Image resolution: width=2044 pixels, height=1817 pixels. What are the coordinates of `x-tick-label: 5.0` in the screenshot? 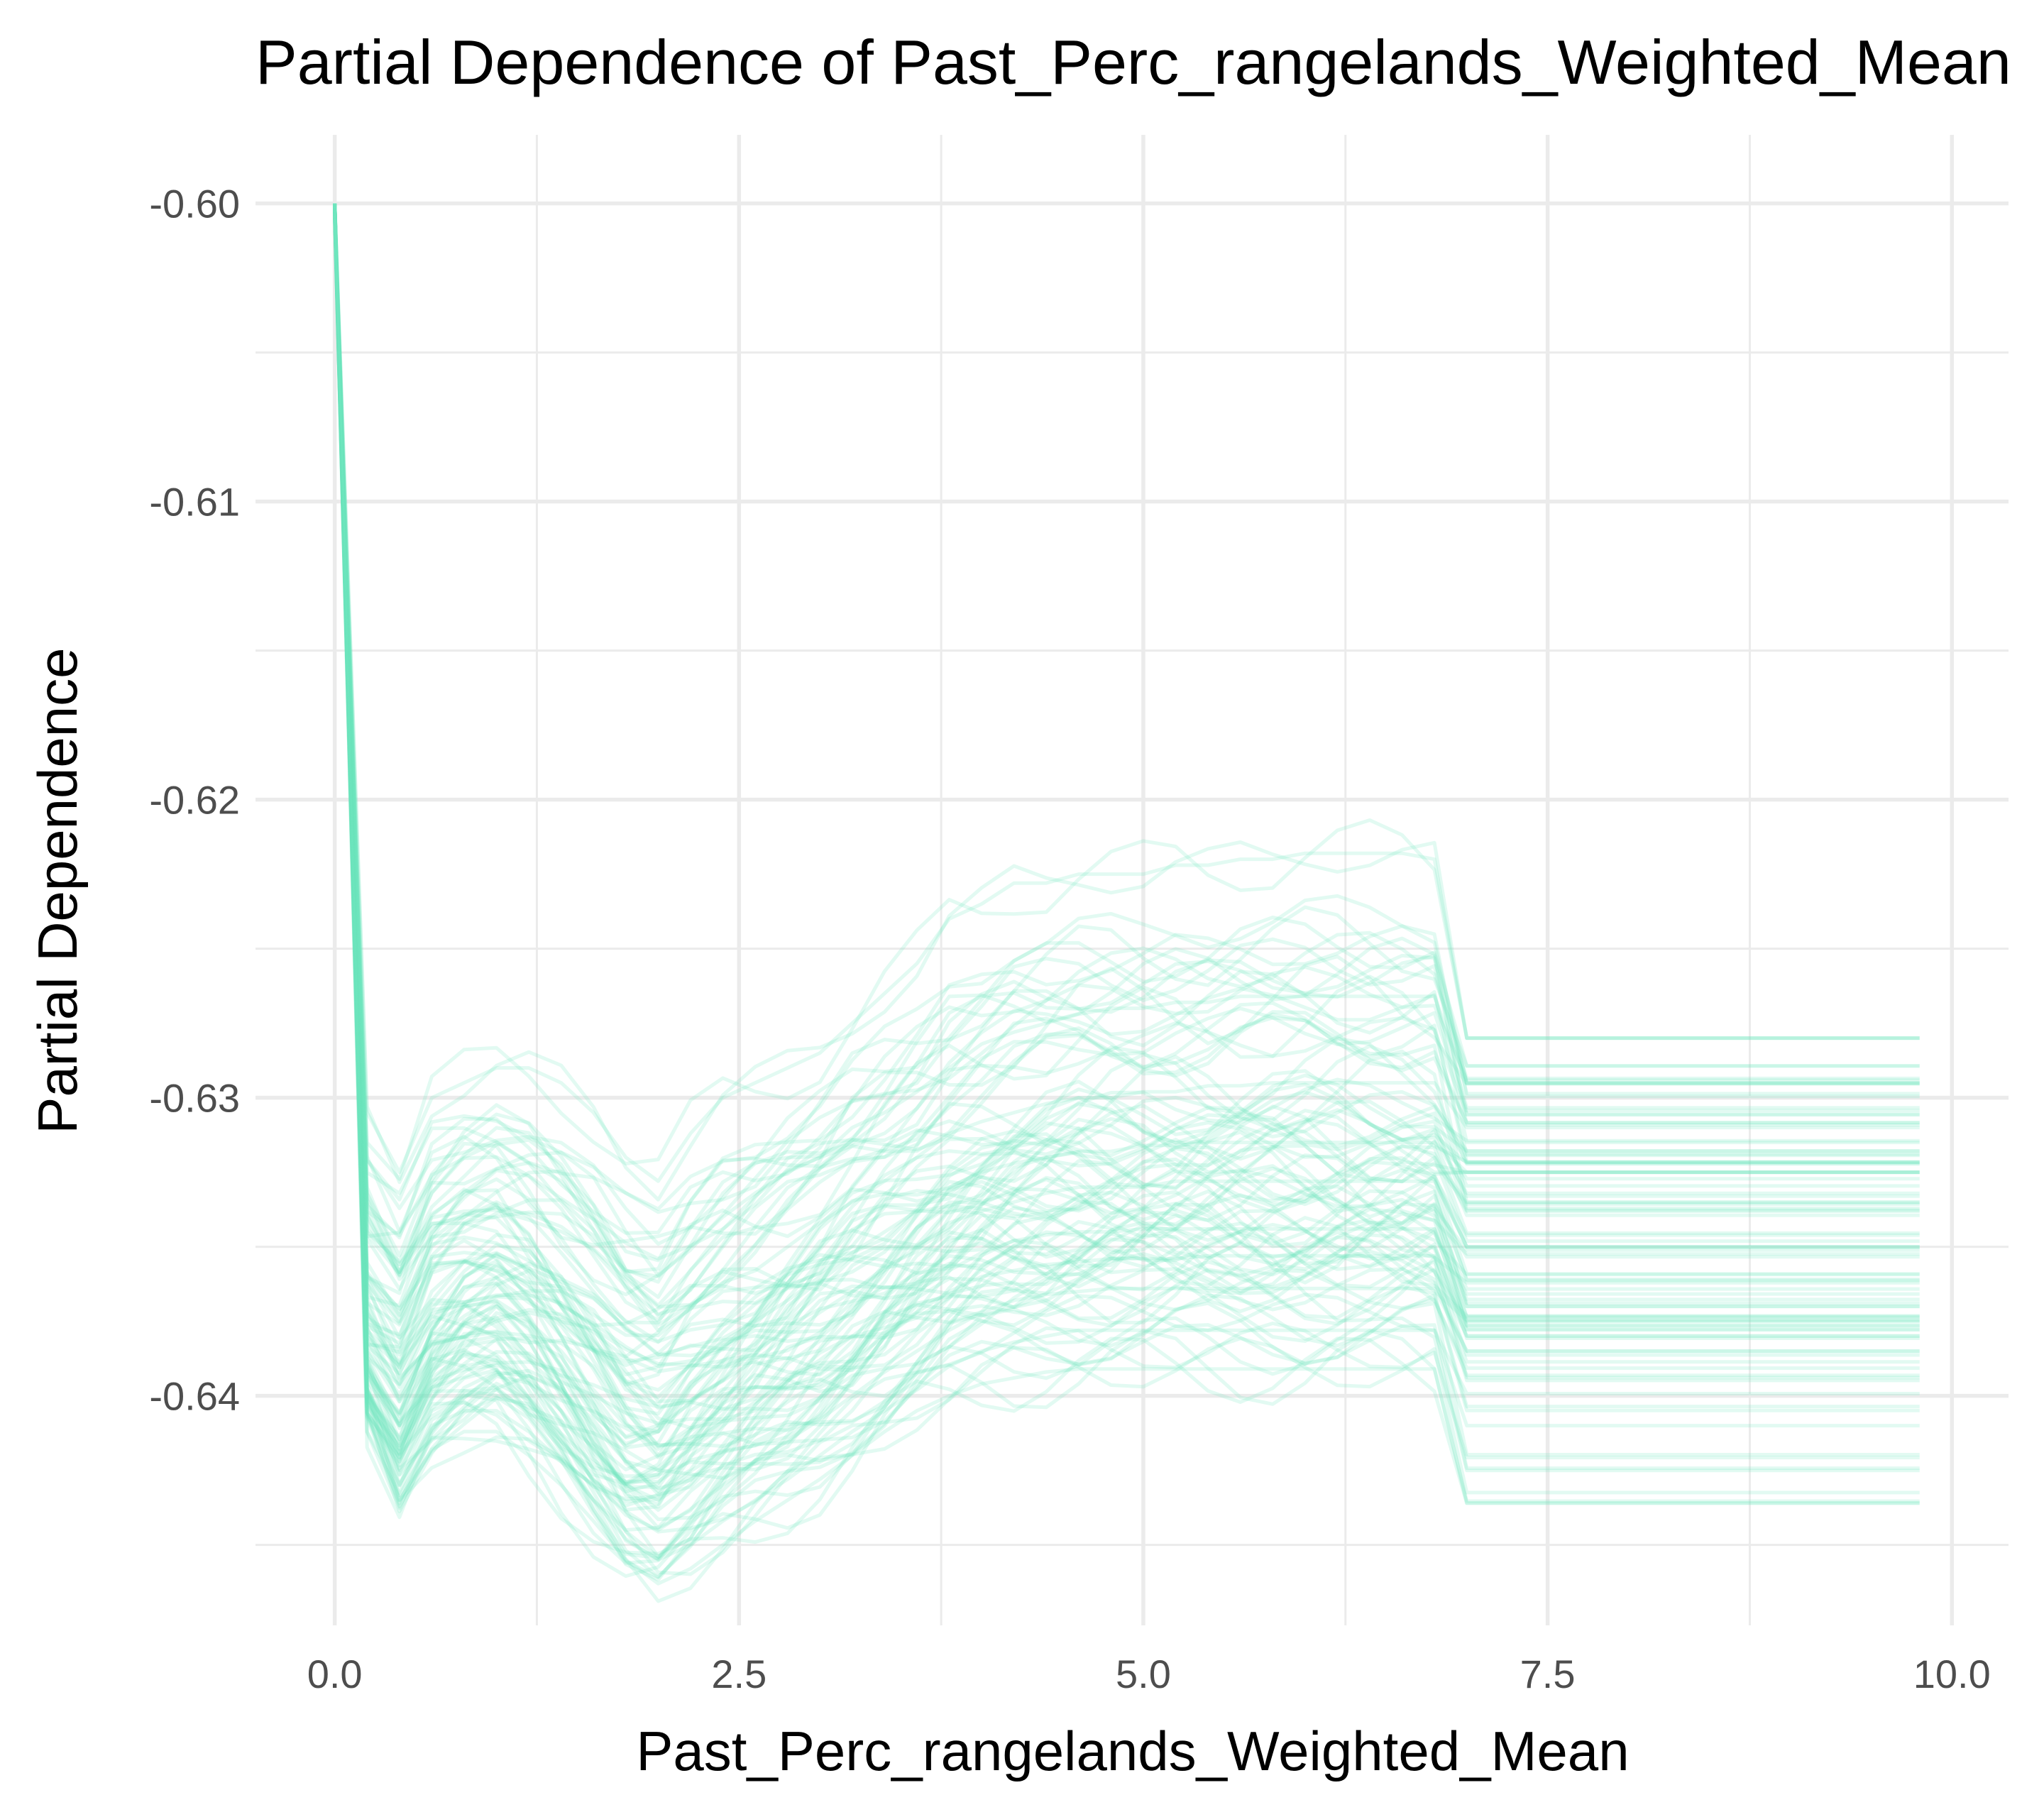 It's located at (1143, 1674).